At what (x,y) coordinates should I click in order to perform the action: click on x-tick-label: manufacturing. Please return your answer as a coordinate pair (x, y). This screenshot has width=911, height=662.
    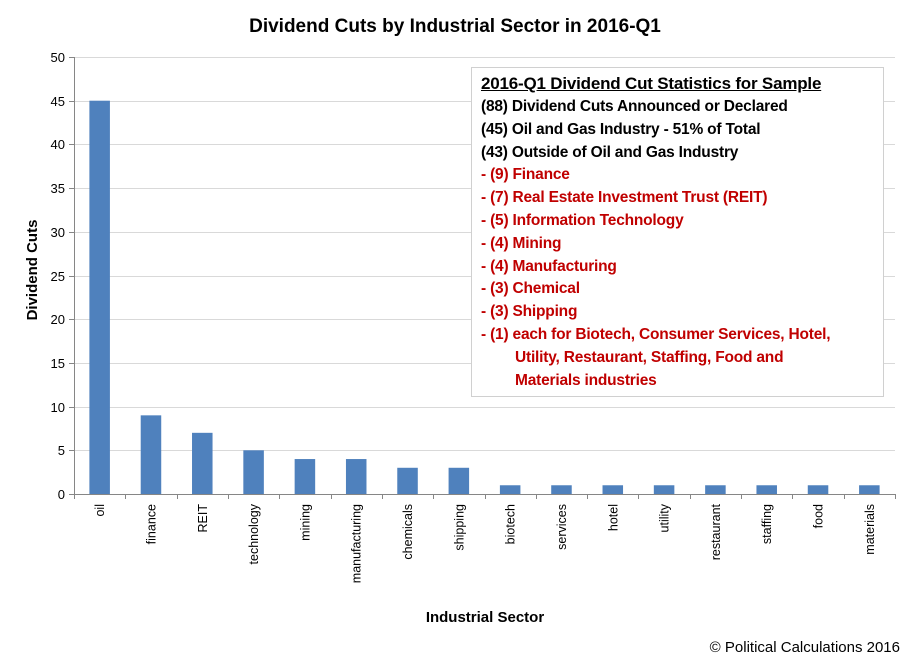
    Looking at the image, I should click on (357, 543).